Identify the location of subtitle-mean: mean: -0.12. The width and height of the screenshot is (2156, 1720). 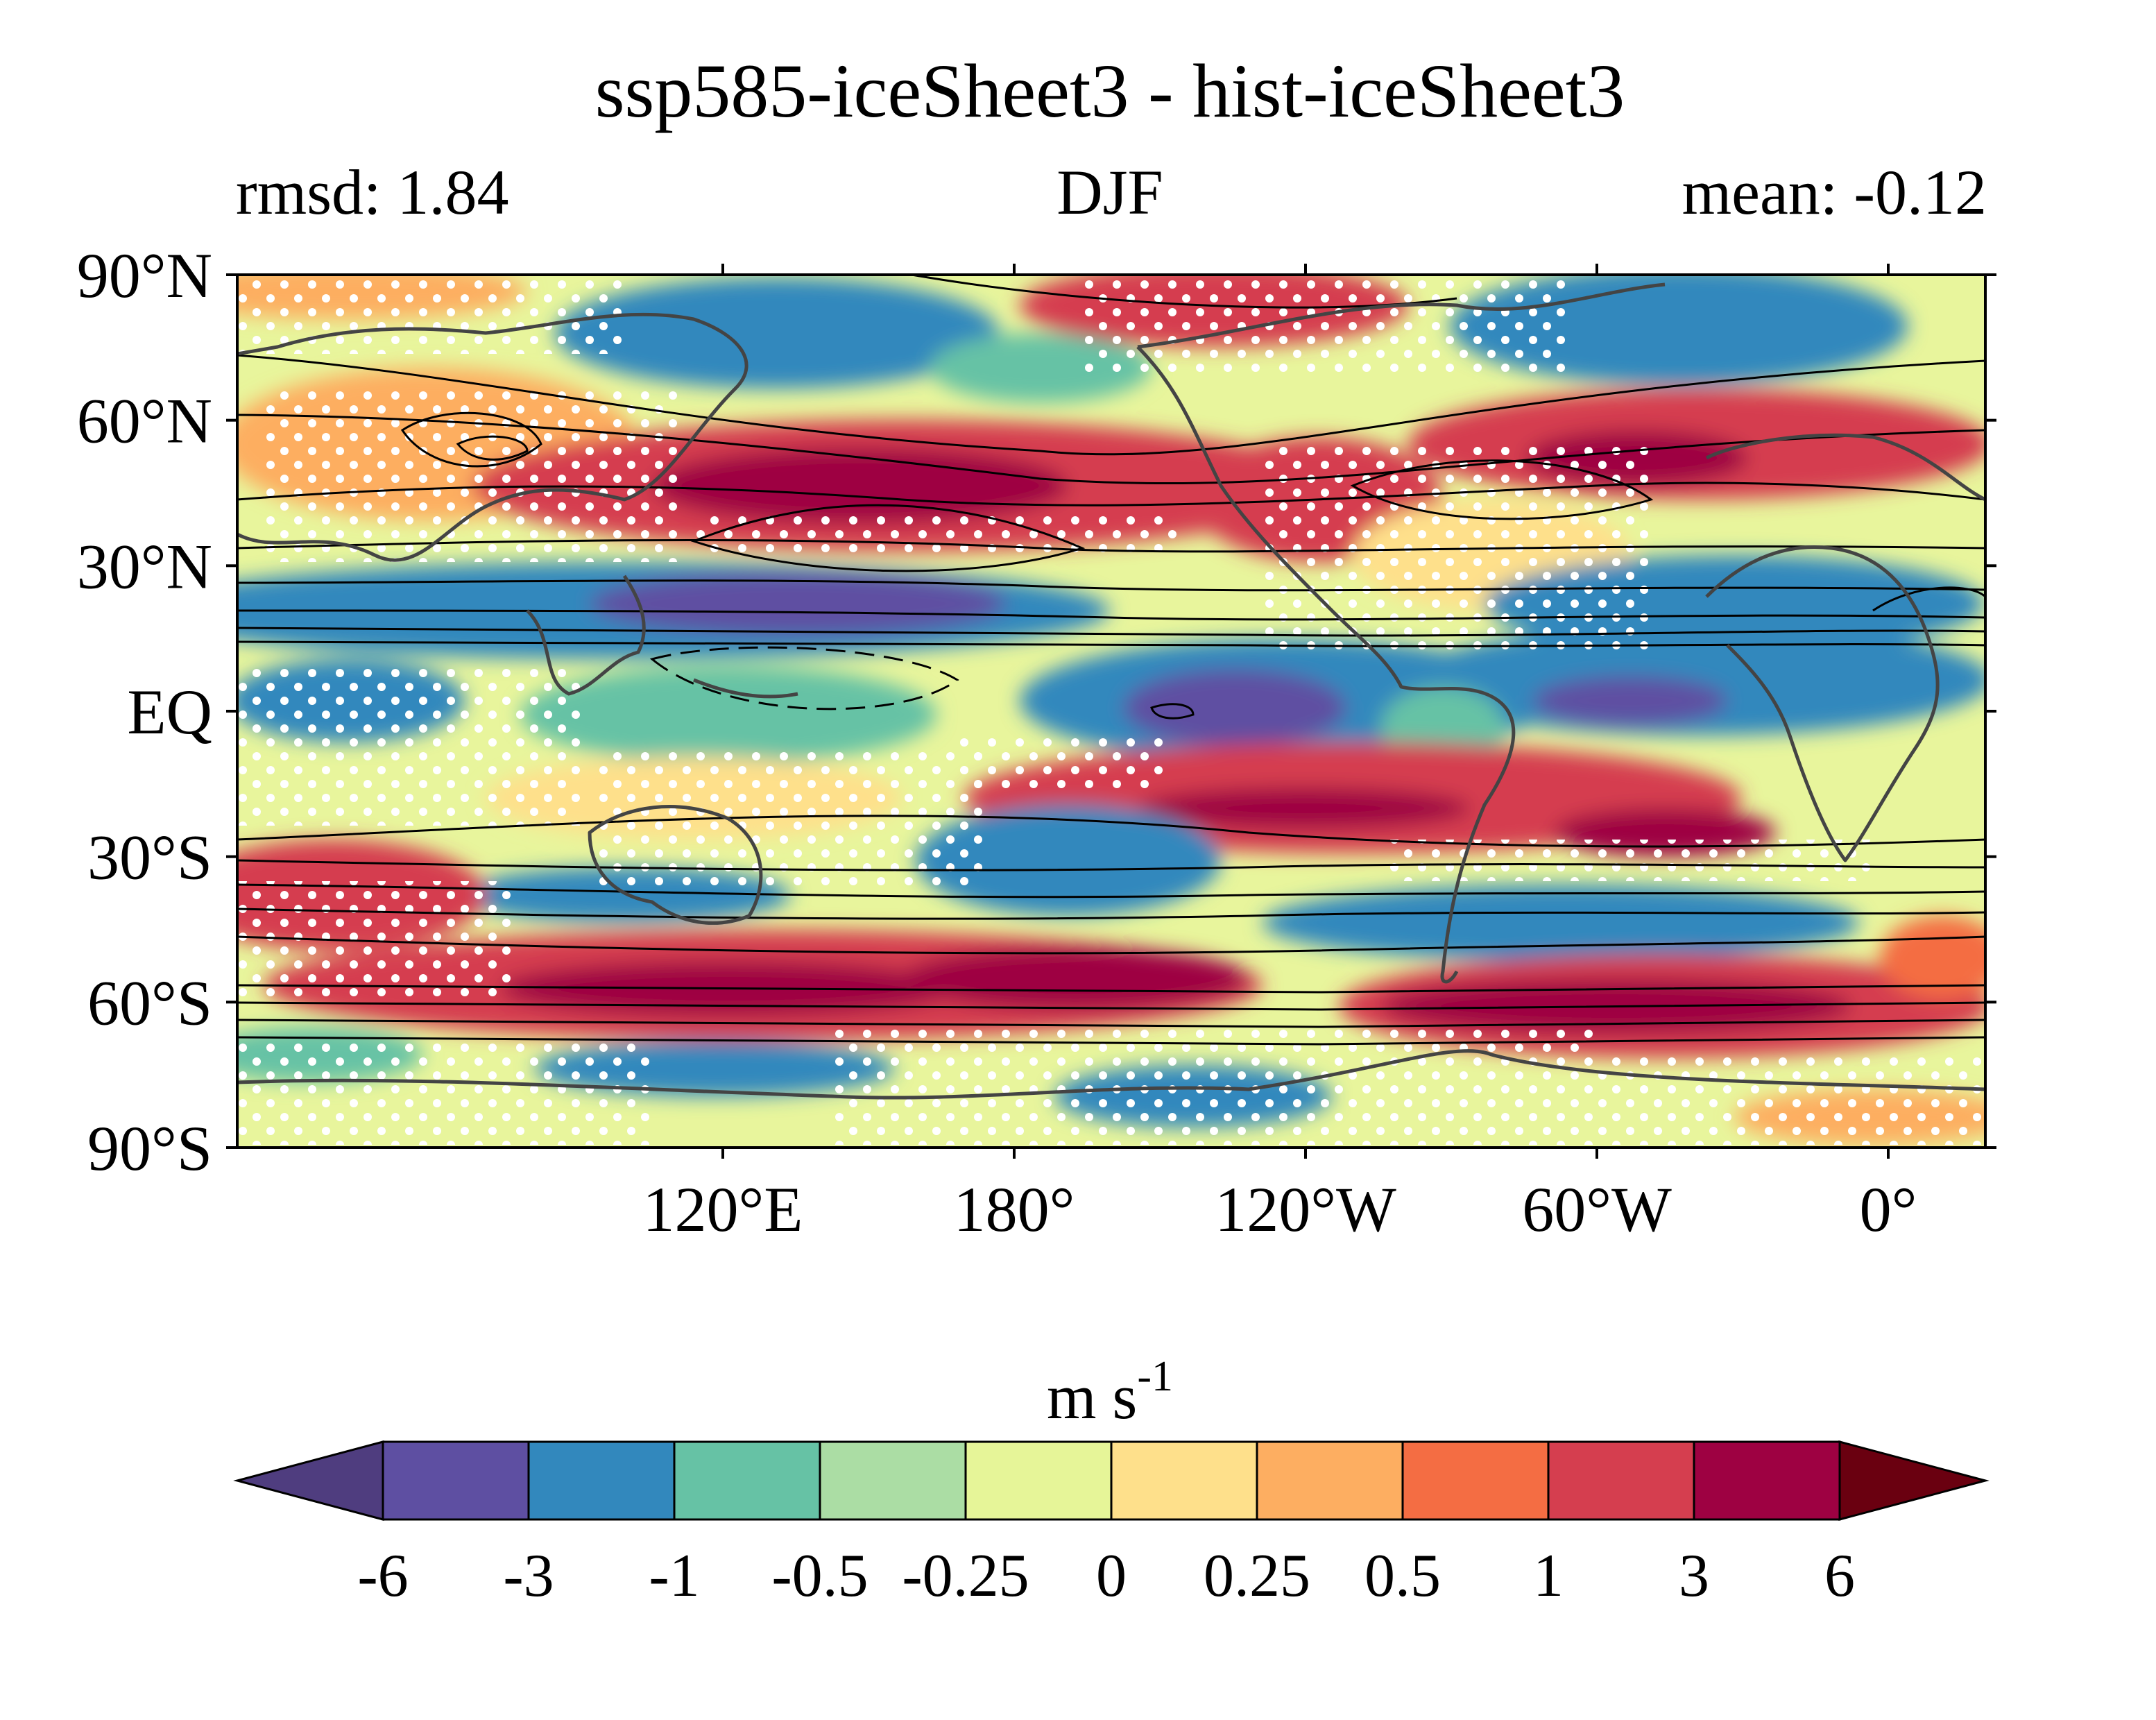
(1834, 192).